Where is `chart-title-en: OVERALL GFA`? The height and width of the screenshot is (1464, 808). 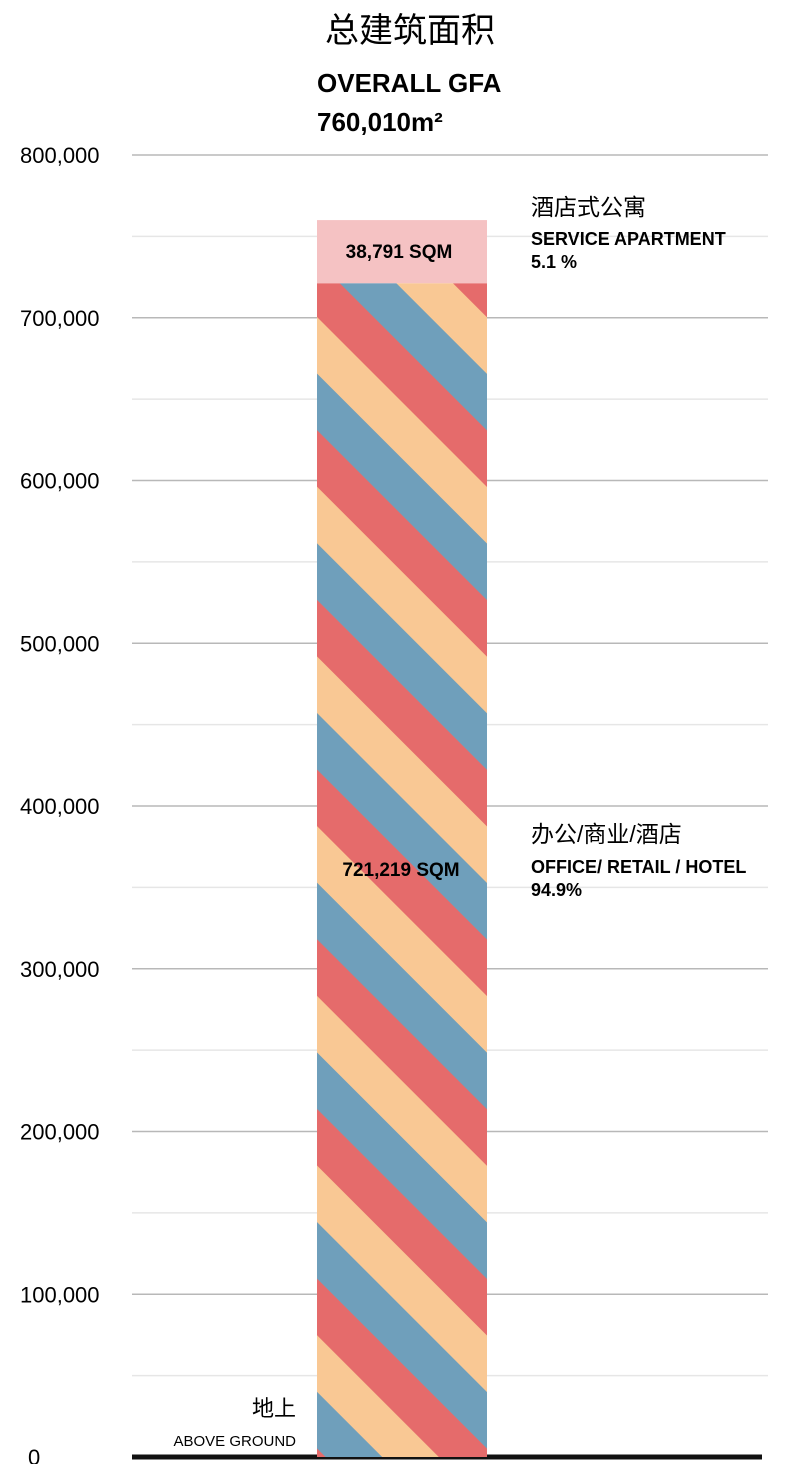
chart-title-en: OVERALL GFA is located at coordinates (409, 83).